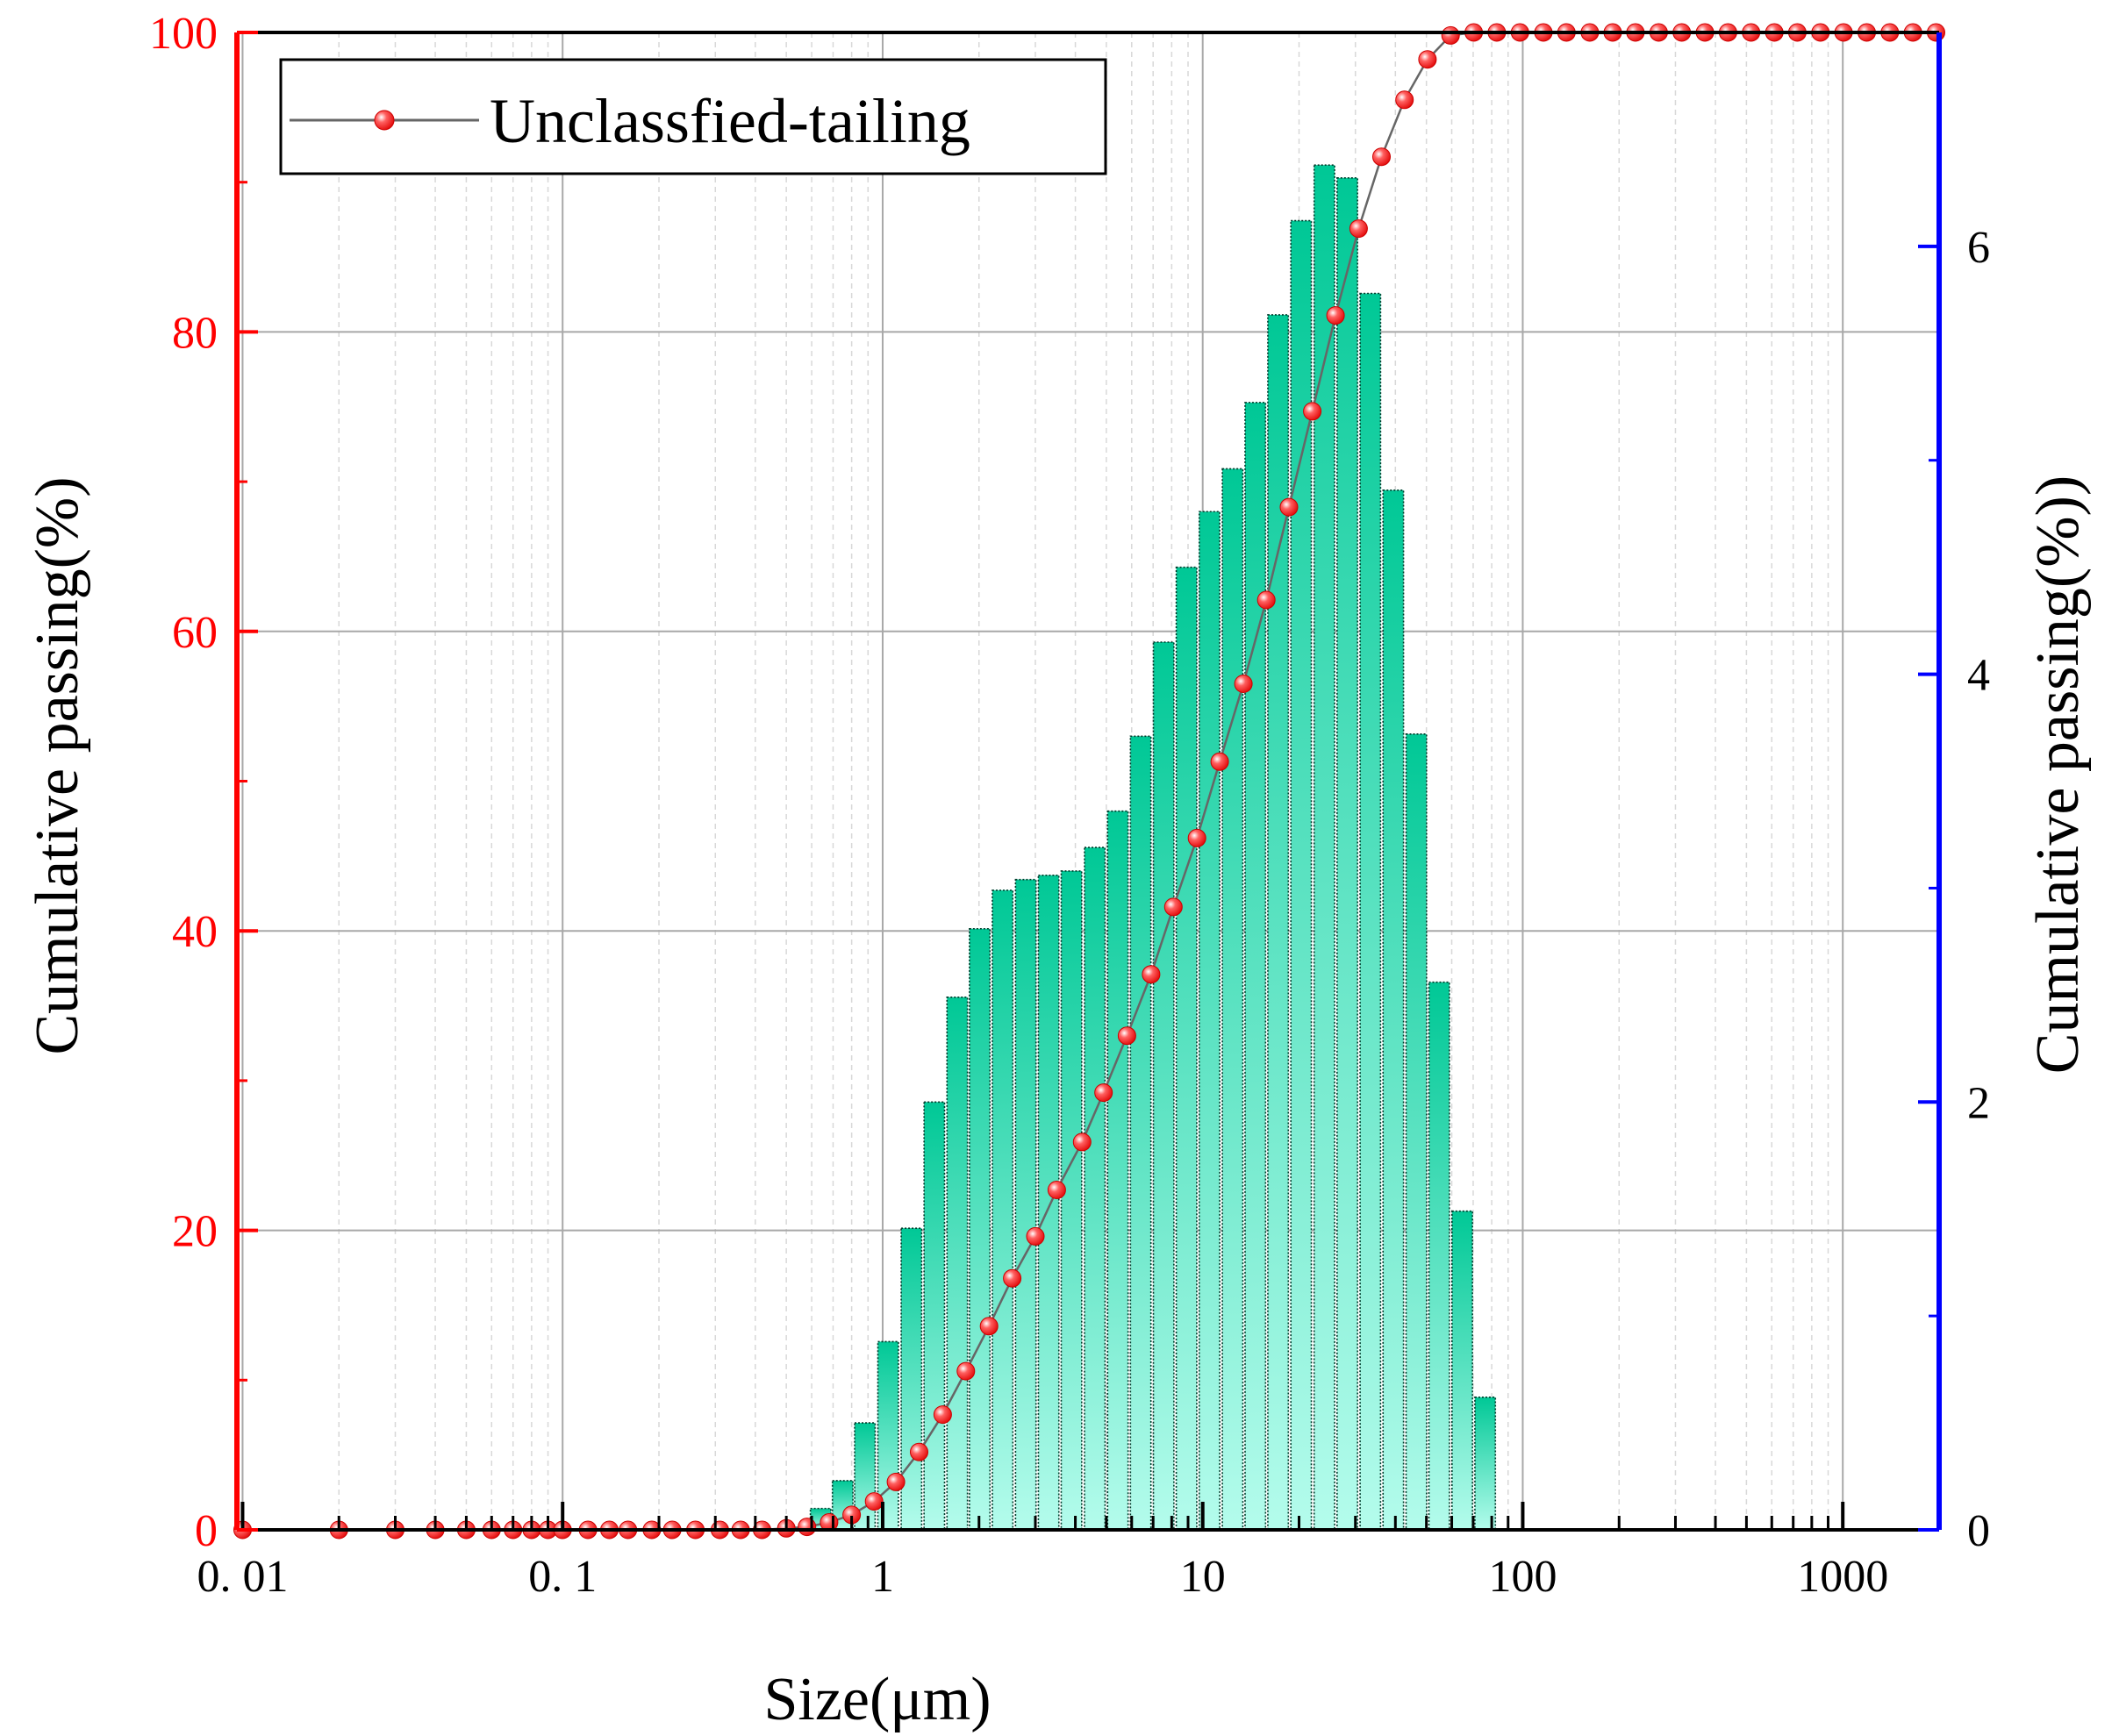 The image size is (2119, 1736). I want to click on left-tick-label: 80, so click(195, 333).